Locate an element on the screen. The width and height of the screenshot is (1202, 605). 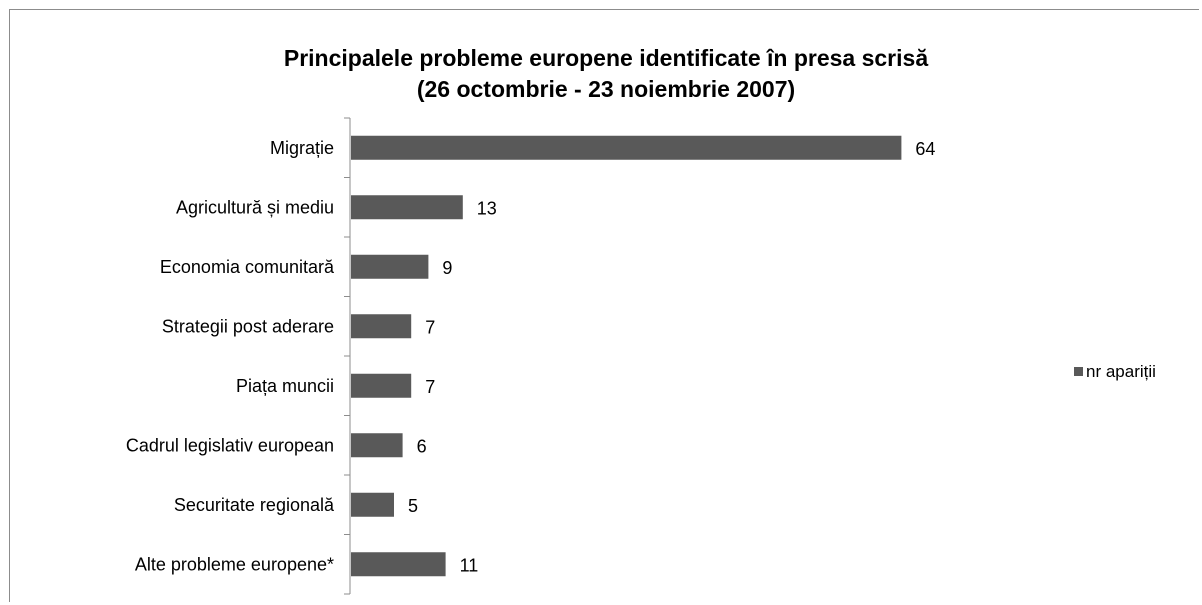
category-label: Strategii post aderare is located at coordinates (248, 326).